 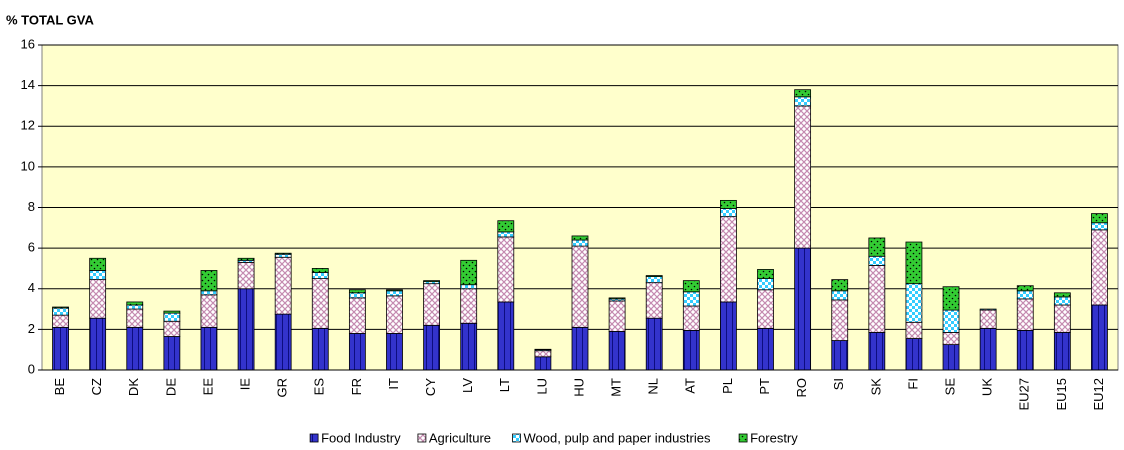 I want to click on y-tick-label: 16, so click(x=28, y=43).